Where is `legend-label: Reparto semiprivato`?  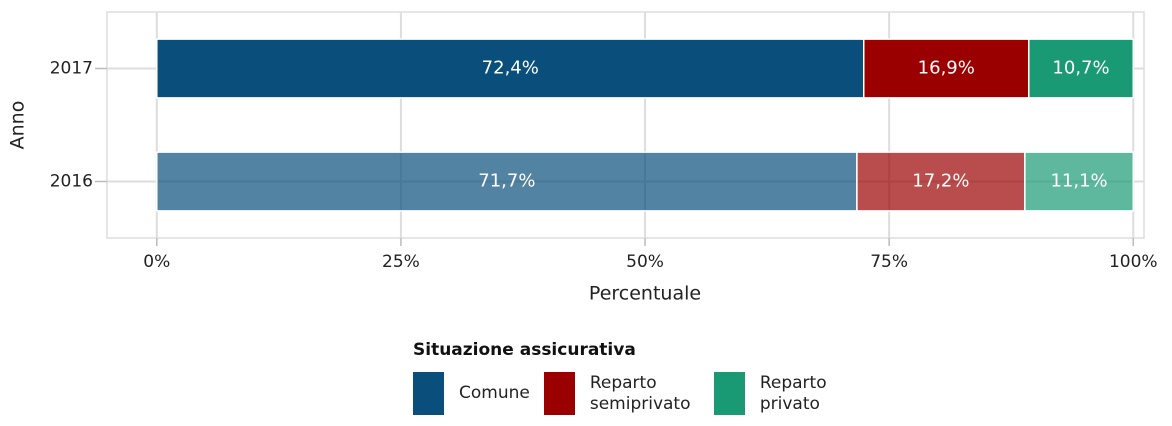
legend-label: Reparto semiprivato is located at coordinates (640, 393).